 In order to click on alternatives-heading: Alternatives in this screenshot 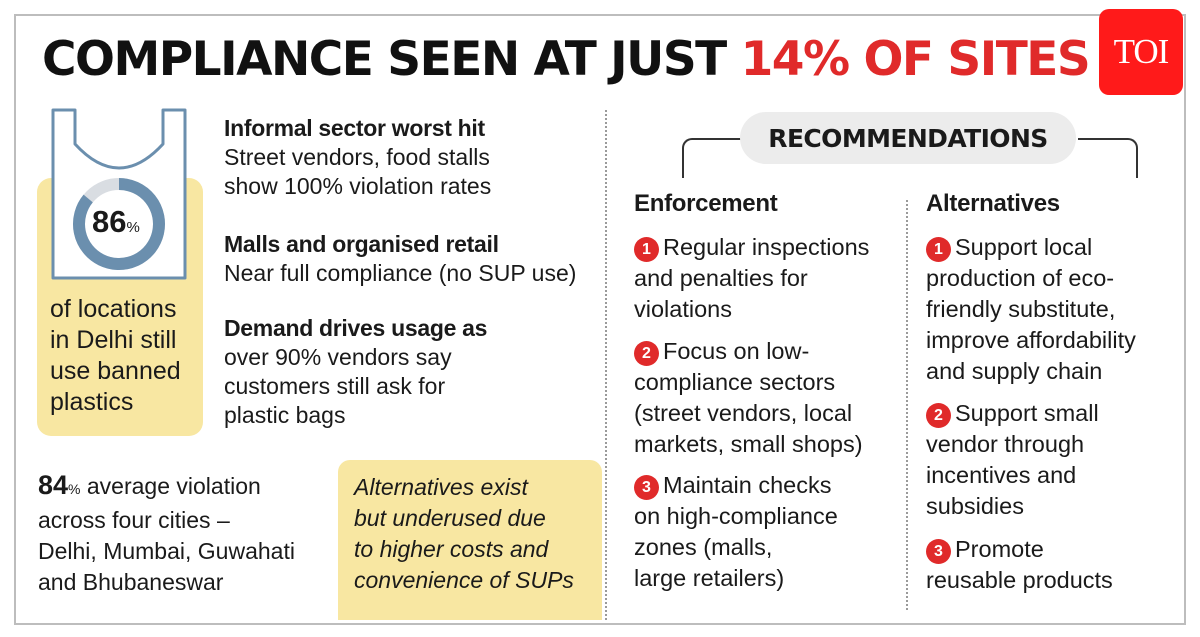, I will do `click(993, 203)`.